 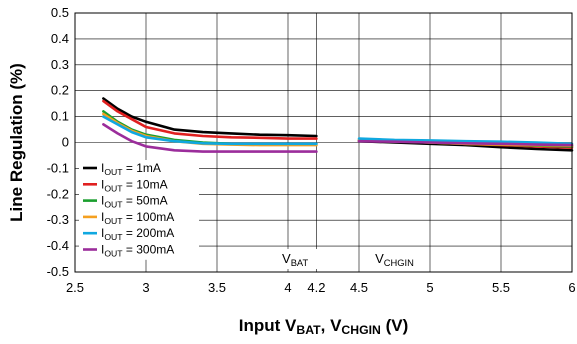 I want to click on x-tick-label-1: 3, so click(x=145, y=287).